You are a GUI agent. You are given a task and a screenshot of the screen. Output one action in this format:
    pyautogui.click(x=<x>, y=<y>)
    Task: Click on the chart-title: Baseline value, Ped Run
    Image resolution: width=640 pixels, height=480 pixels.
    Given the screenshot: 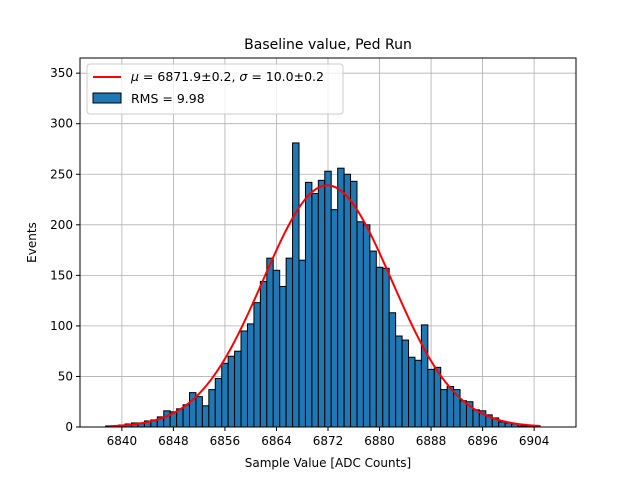 What is the action you would take?
    pyautogui.click(x=328, y=45)
    